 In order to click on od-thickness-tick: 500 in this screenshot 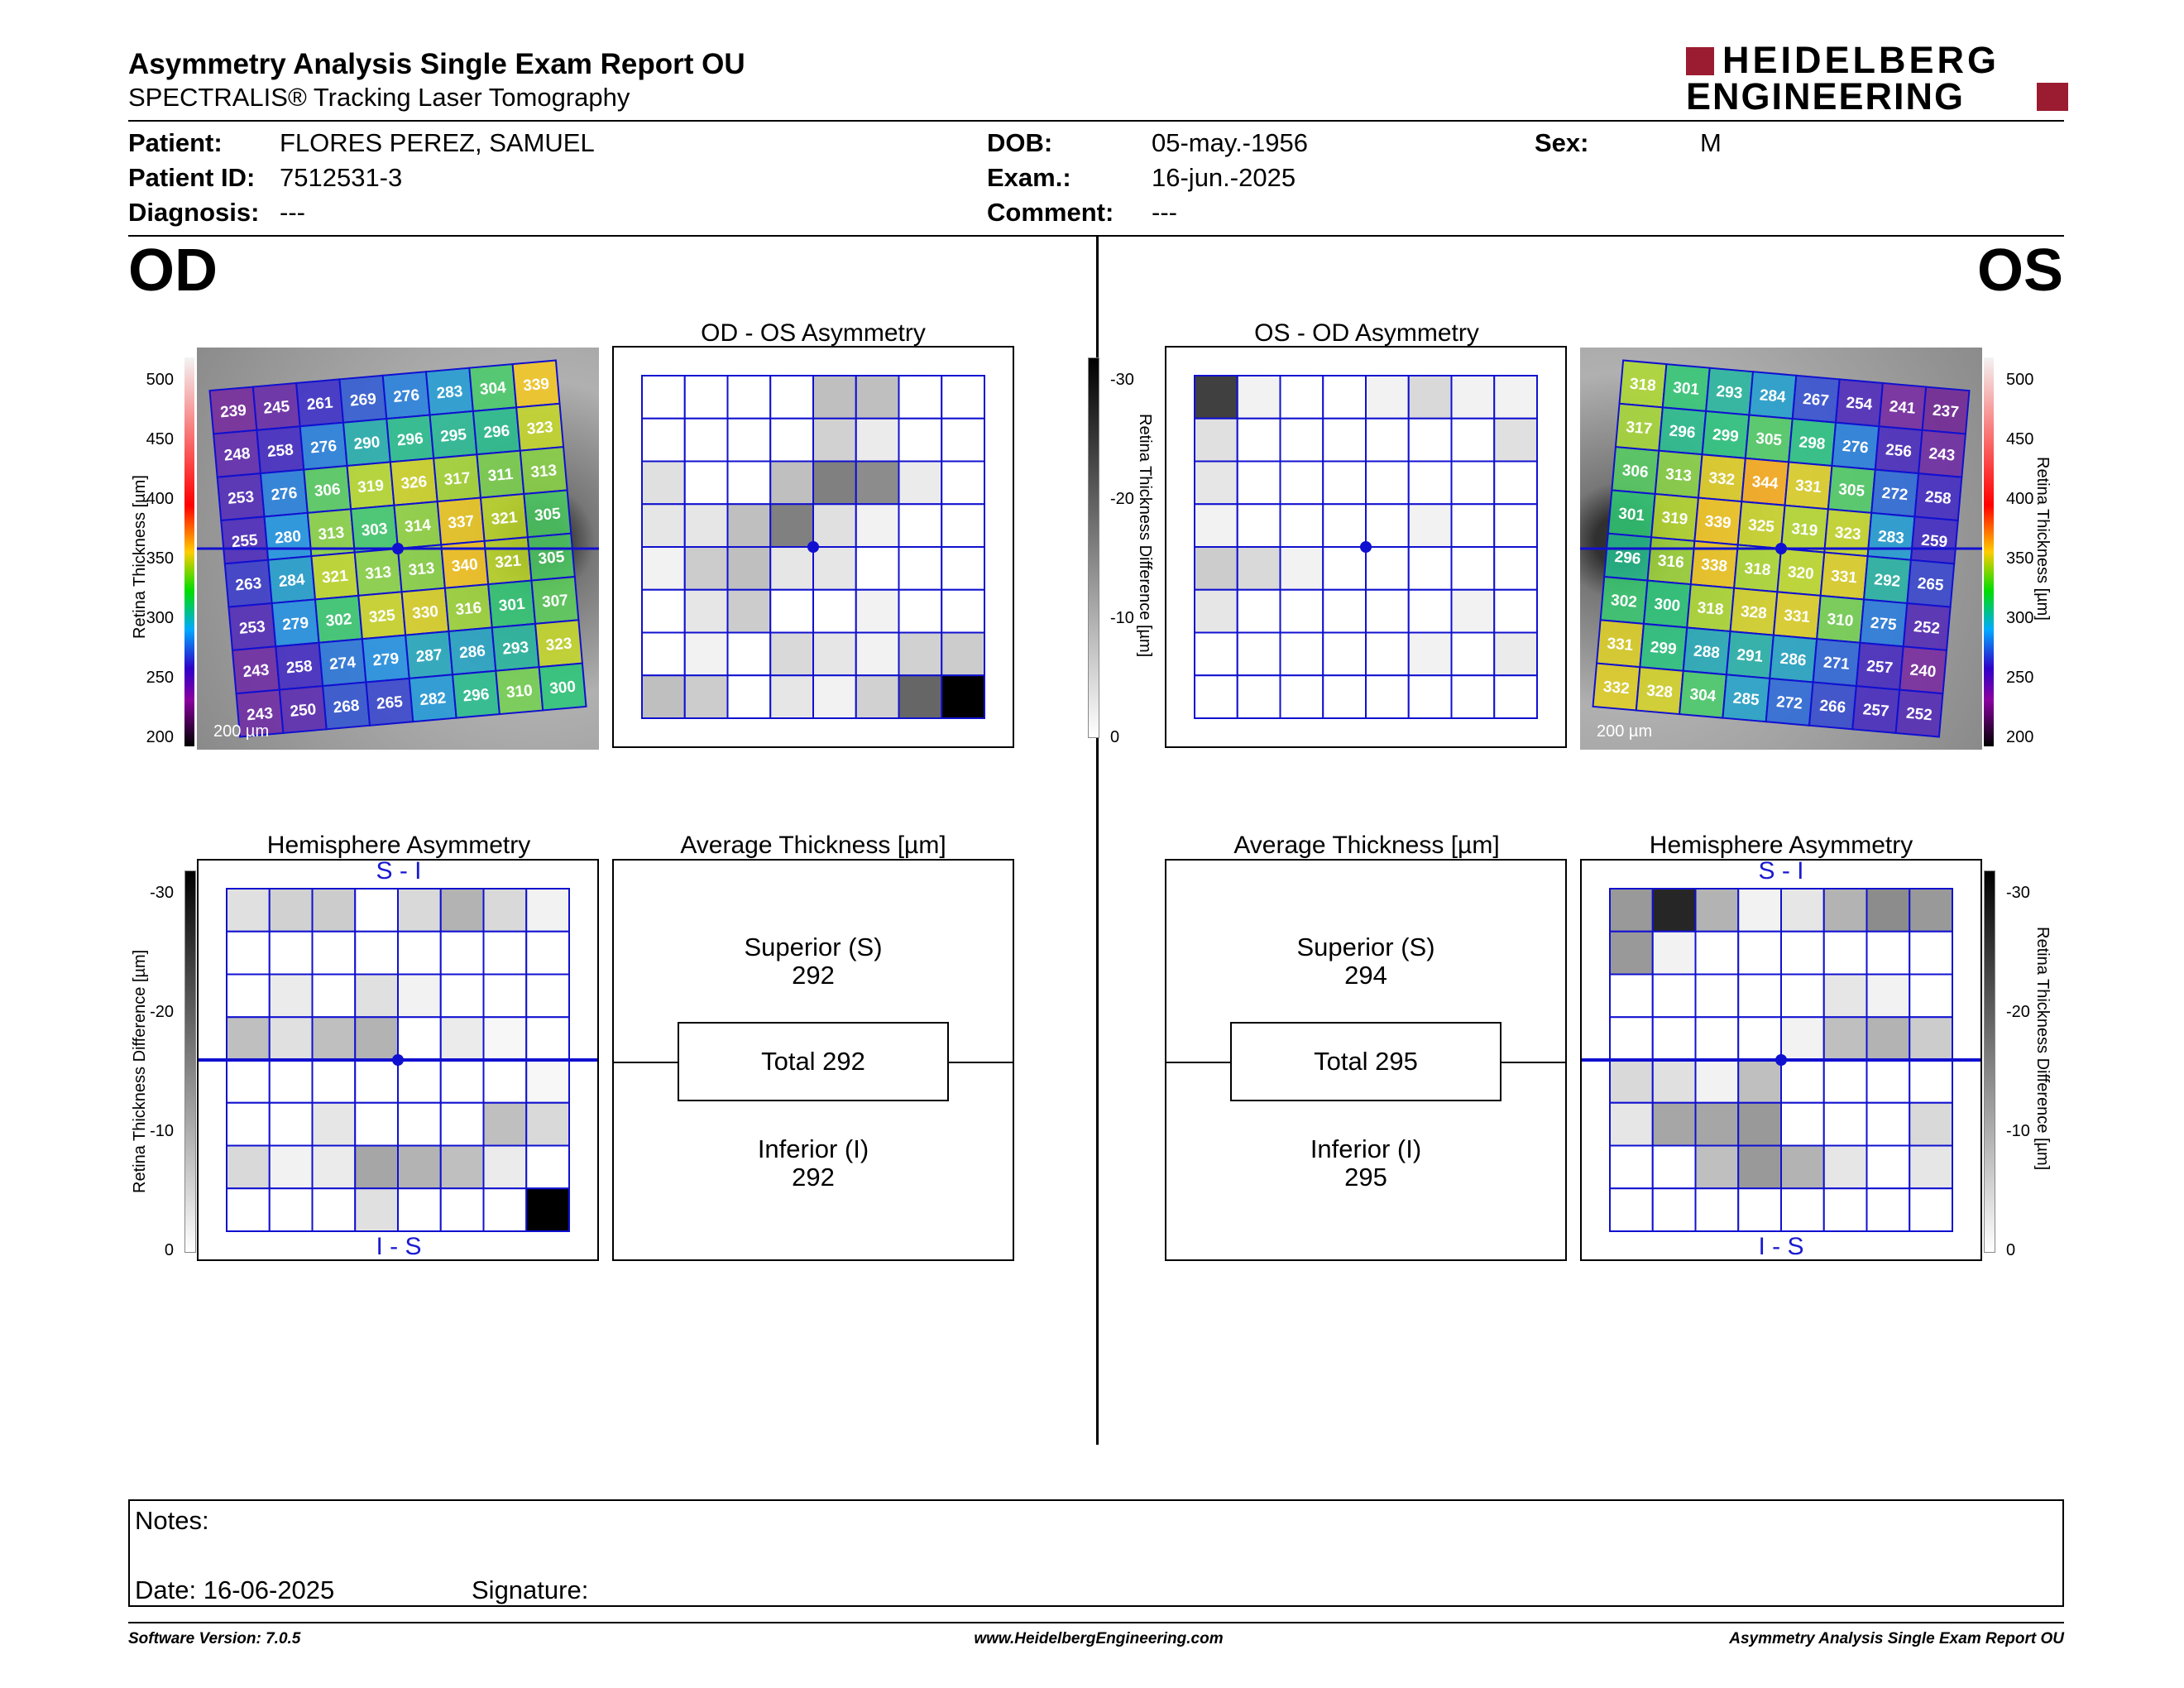, I will do `click(160, 380)`.